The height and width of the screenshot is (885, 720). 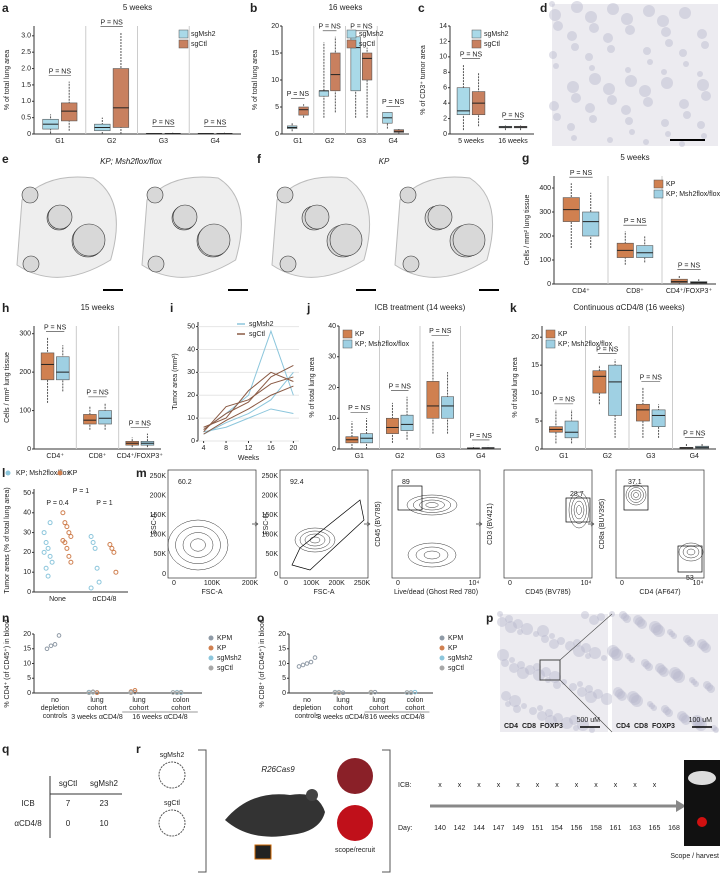 I want to click on scale-label: 100 uM, so click(x=701, y=720).